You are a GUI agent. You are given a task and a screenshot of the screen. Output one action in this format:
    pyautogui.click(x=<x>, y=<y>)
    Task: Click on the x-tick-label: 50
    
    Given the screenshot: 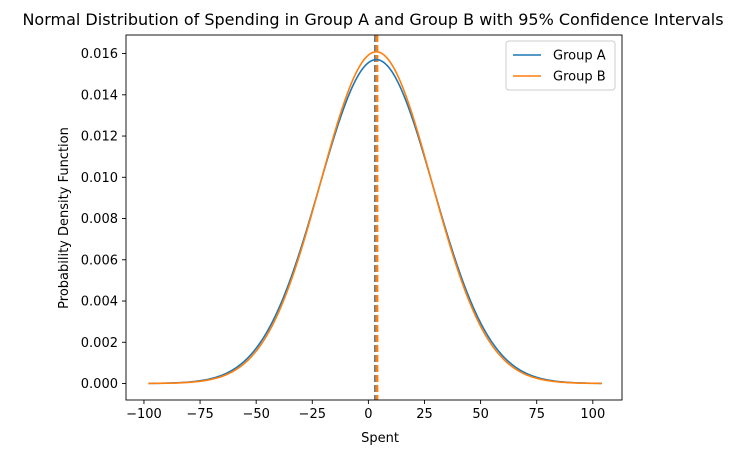 What is the action you would take?
    pyautogui.click(x=480, y=414)
    